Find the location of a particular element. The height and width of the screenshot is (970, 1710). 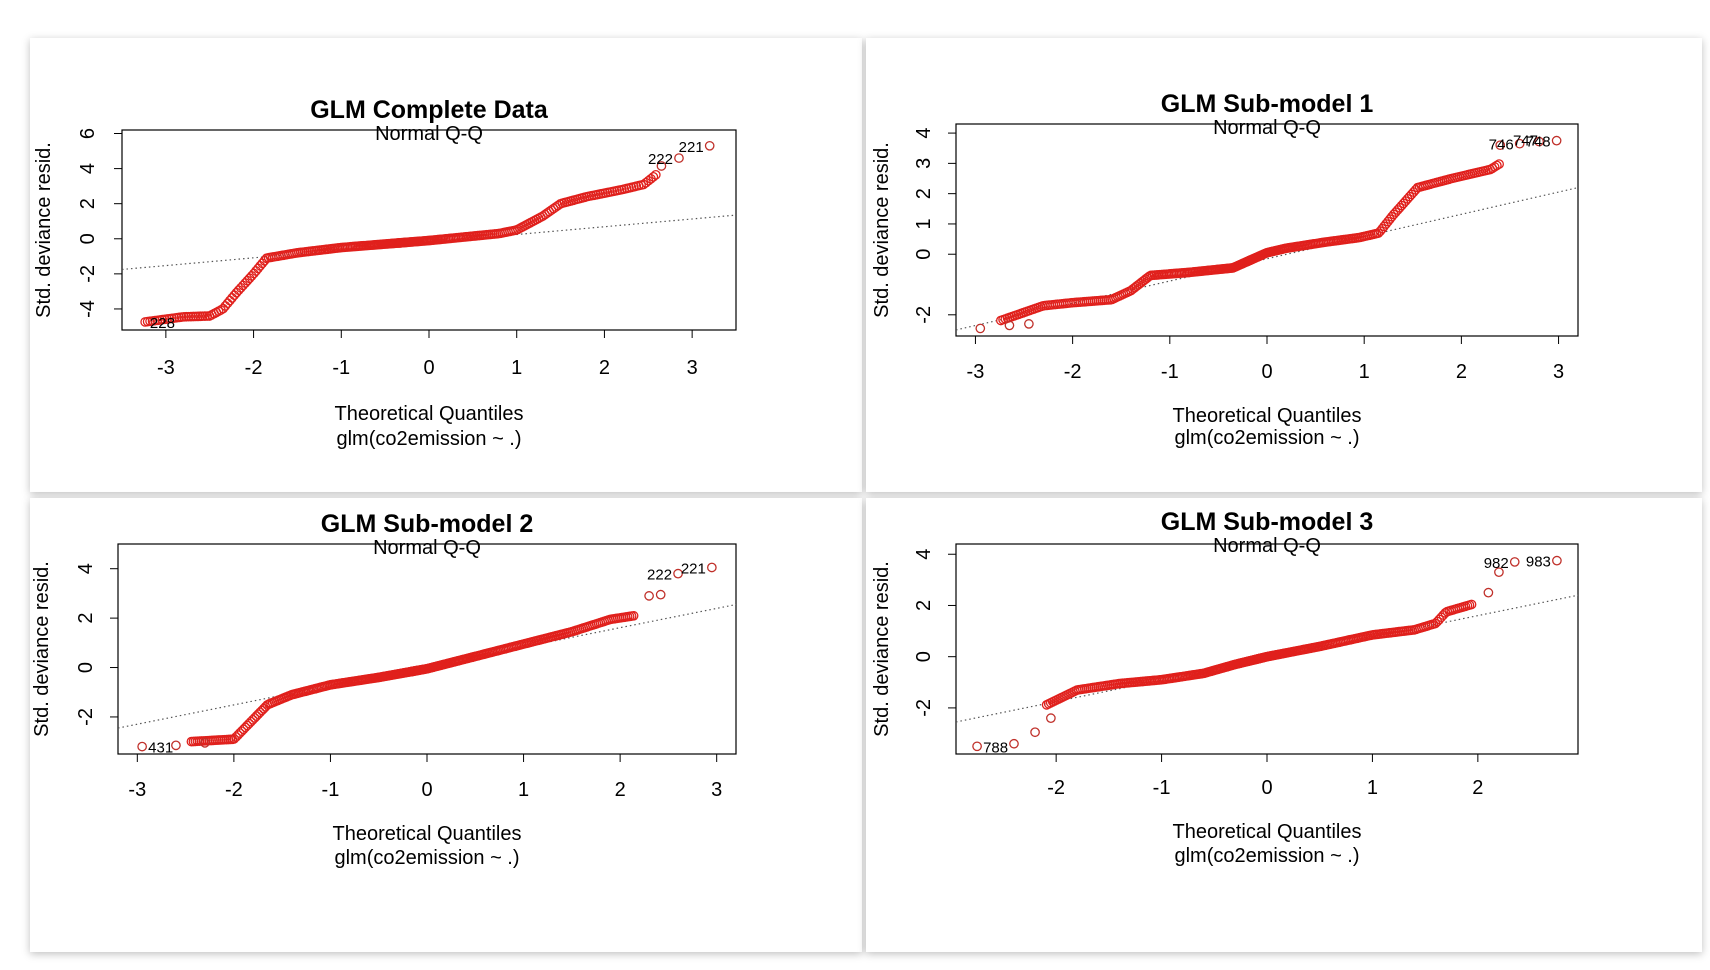

y-tick-label: 6 is located at coordinates (88, 133).